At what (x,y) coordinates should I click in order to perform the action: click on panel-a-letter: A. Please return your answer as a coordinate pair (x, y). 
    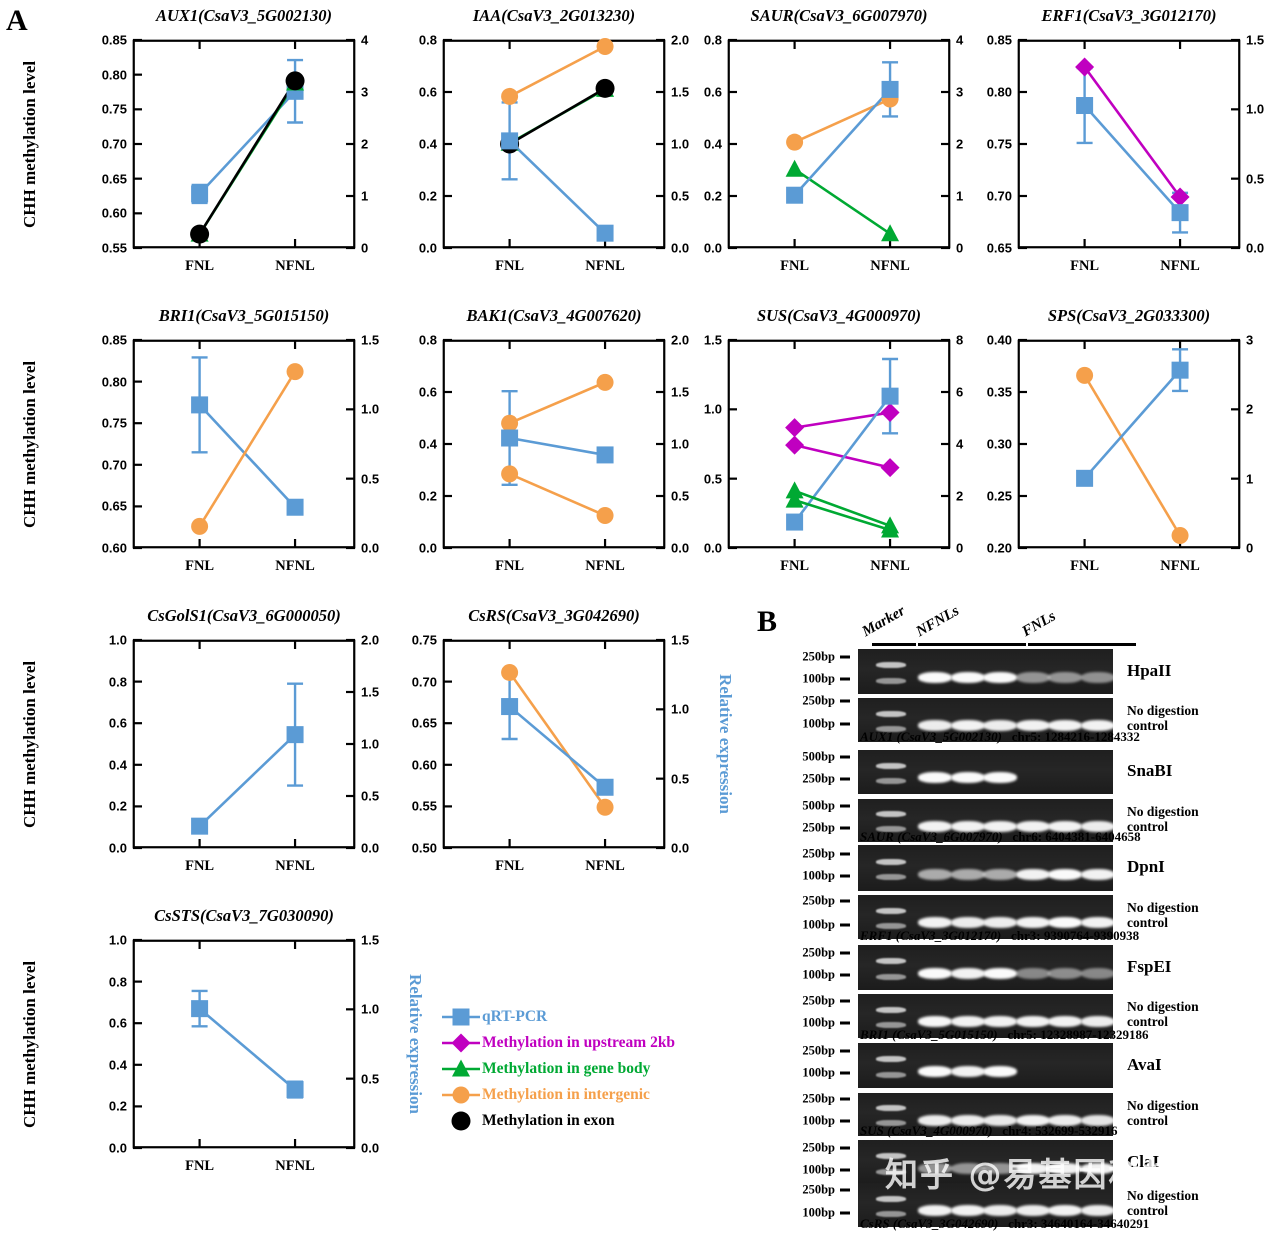
    Looking at the image, I should click on (17, 20).